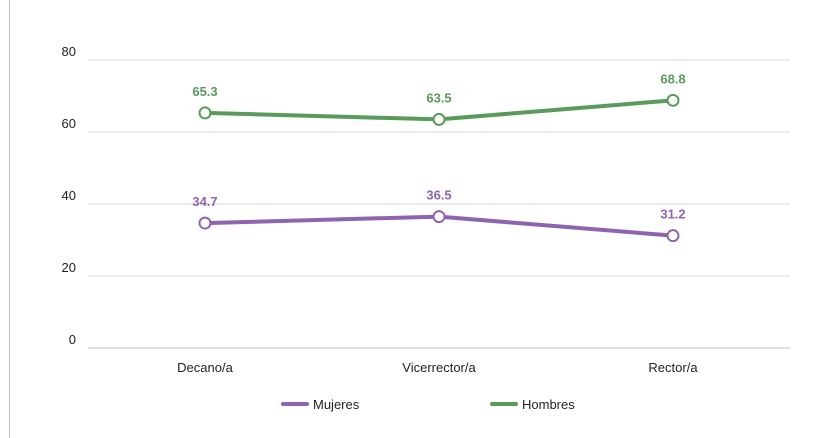  Describe the element at coordinates (673, 367) in the screenshot. I see `x-tick-label: Rector/a` at that location.